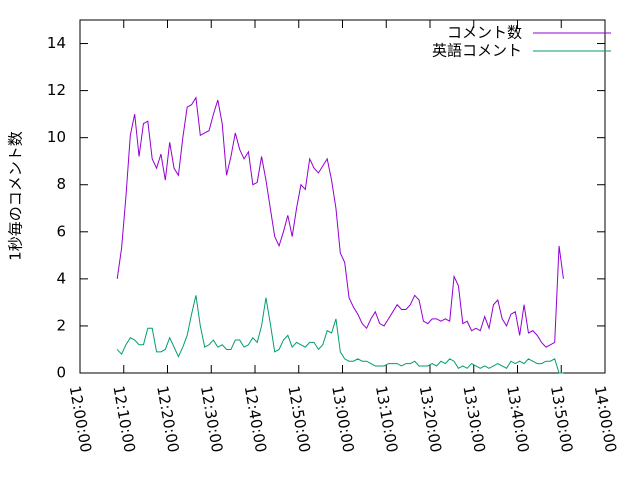 This screenshot has width=640, height=480. Describe the element at coordinates (61, 184) in the screenshot. I see `y-tick-label: 8` at that location.